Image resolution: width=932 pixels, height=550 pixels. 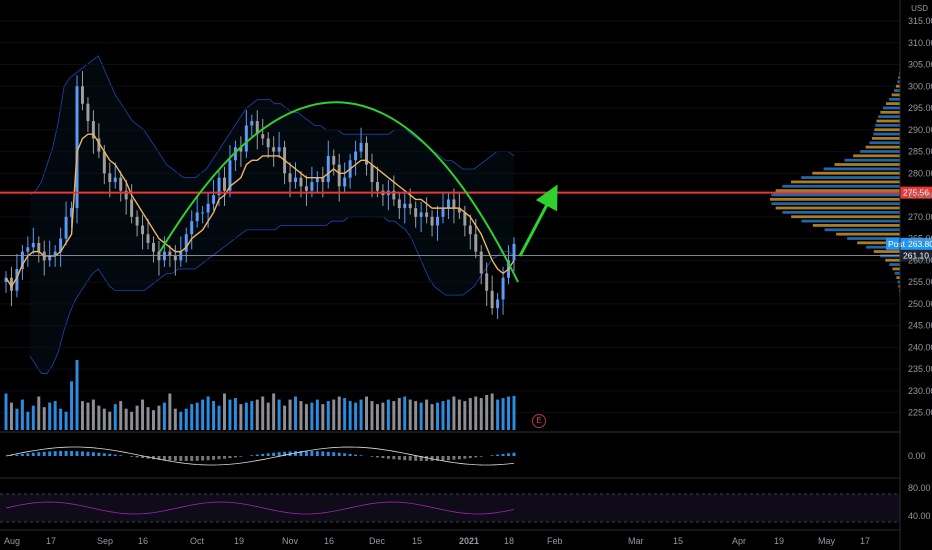 I want to click on dome-annotation, so click(x=358, y=192).